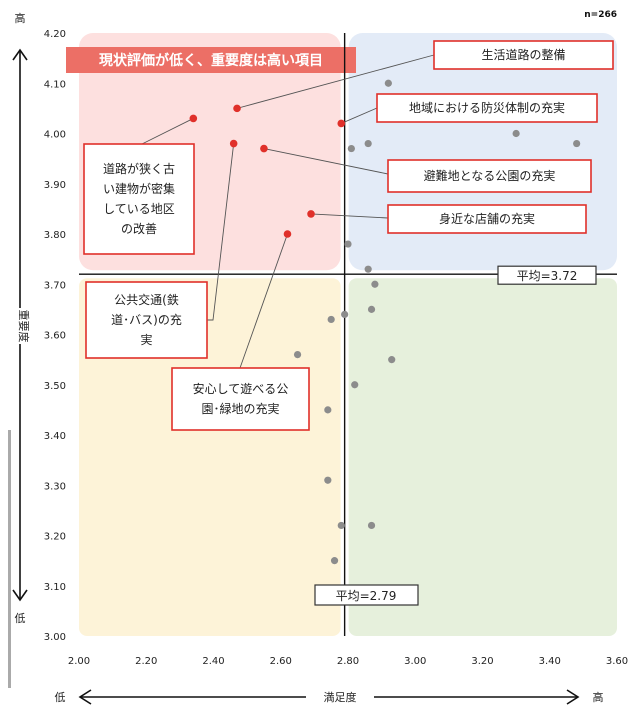  I want to click on y-tick-label: 3.10, so click(55, 587).